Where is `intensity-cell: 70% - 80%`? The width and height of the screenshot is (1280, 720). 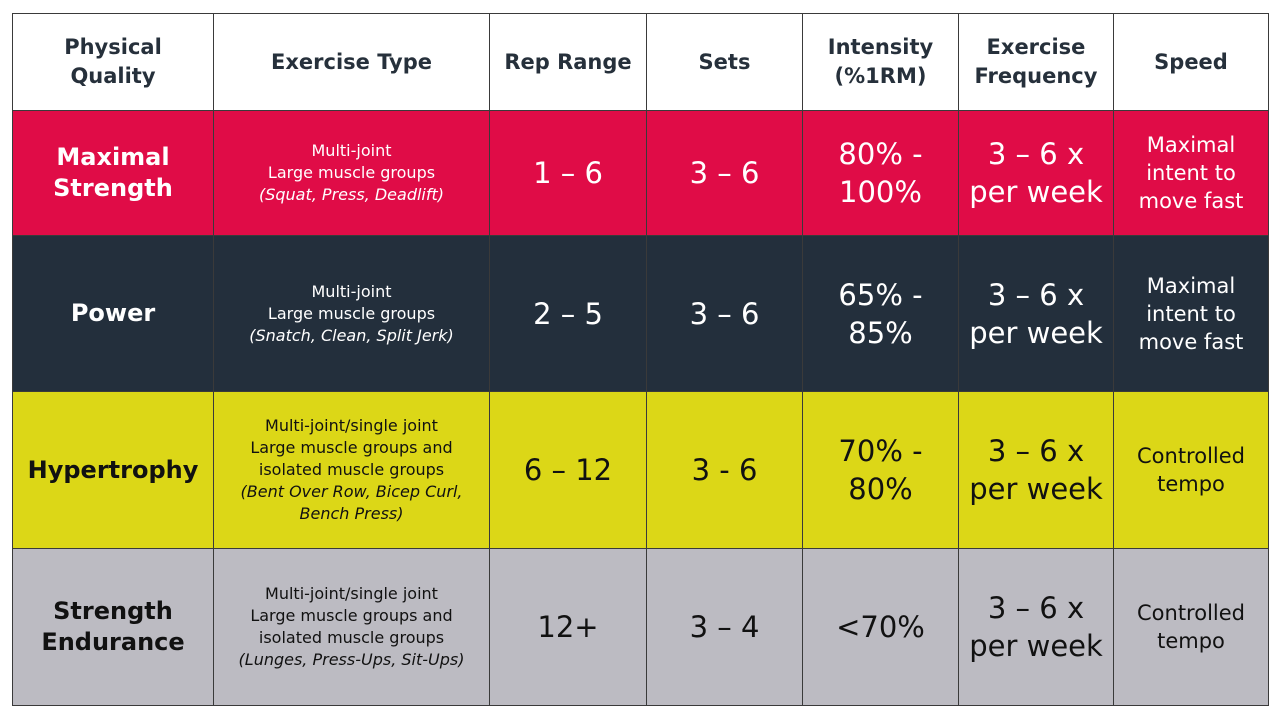 intensity-cell: 70% - 80% is located at coordinates (880, 470).